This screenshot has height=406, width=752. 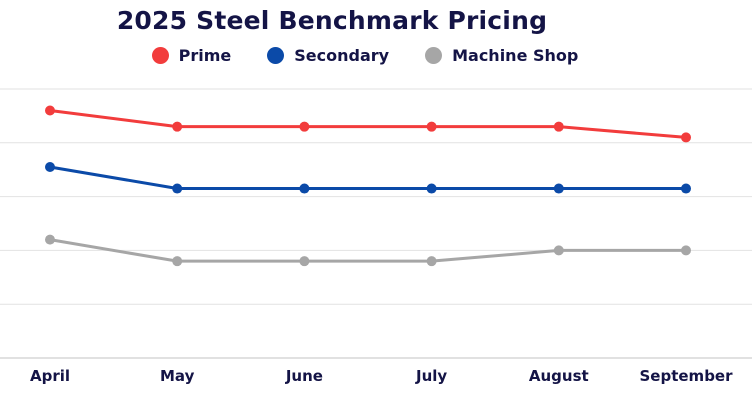 I want to click on legend-item-prime: Prime, so click(x=191, y=55).